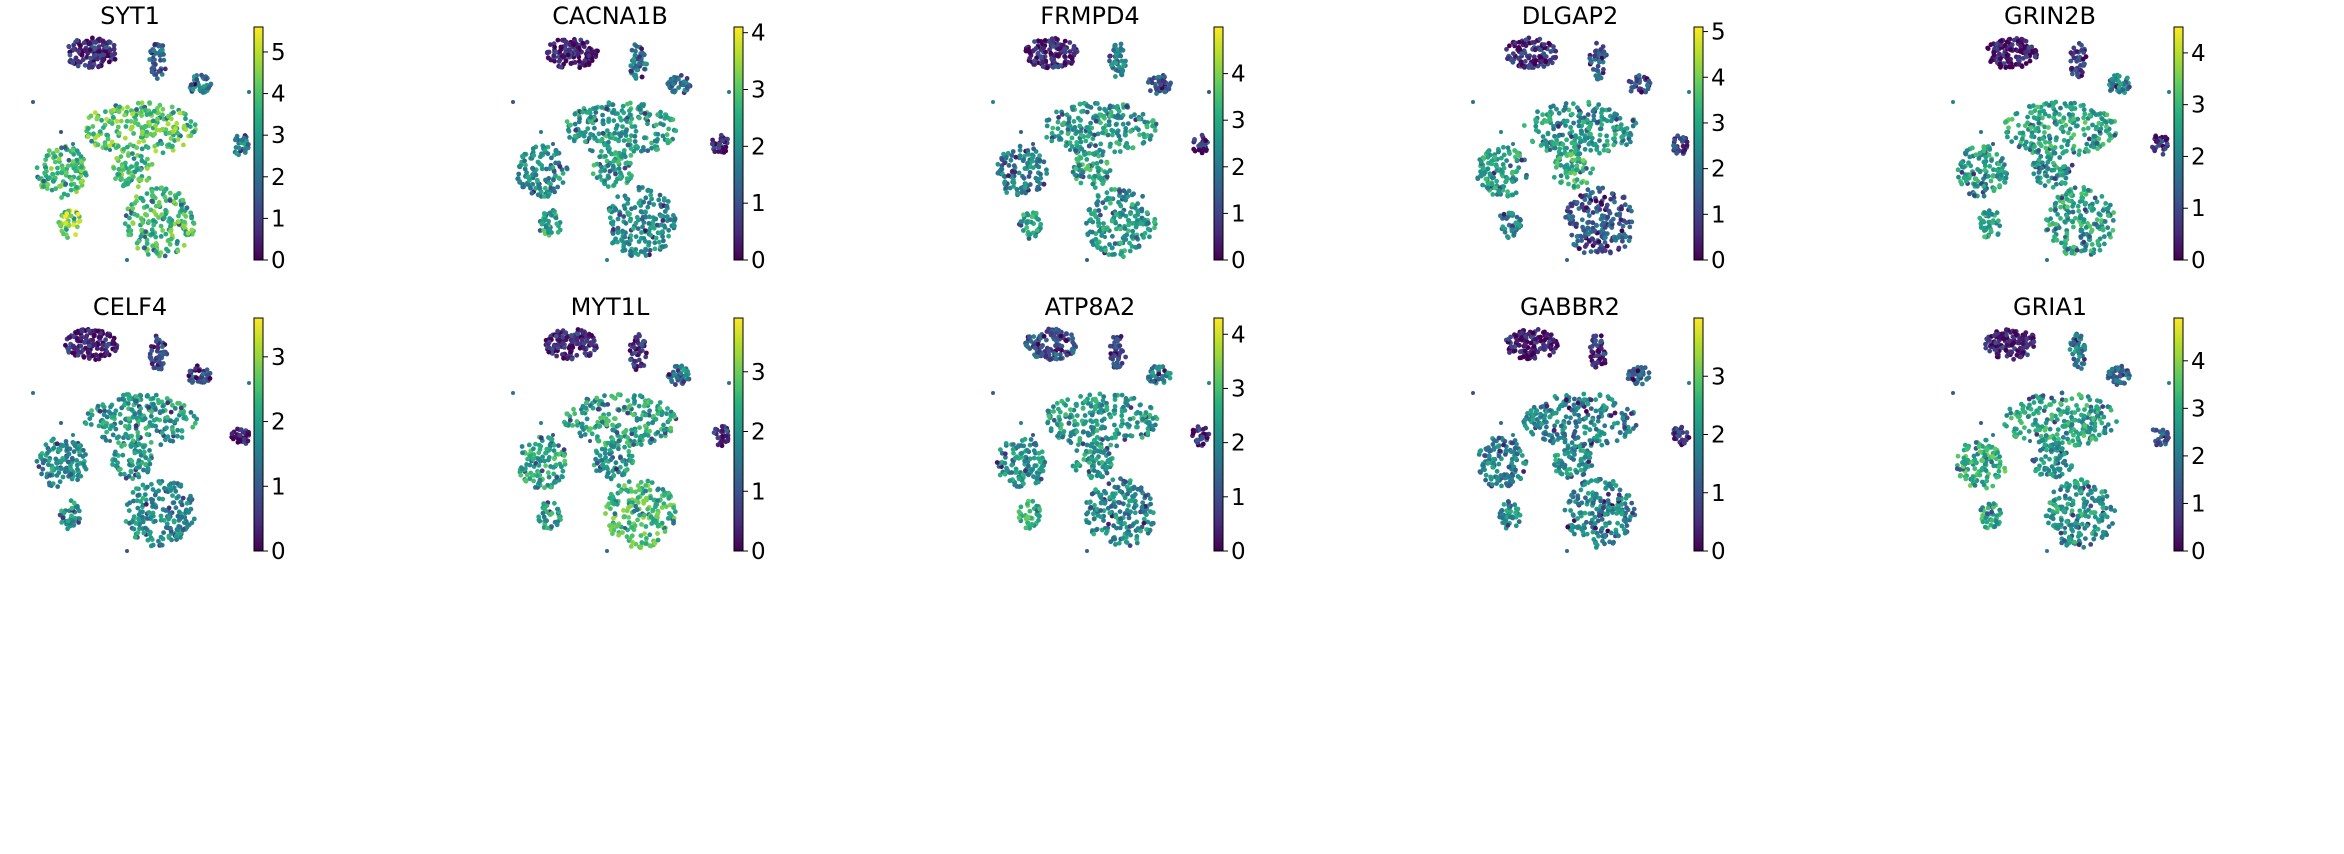 The image size is (2344, 854). Describe the element at coordinates (758, 204) in the screenshot. I see `colorbar-tick-label: 1` at that location.